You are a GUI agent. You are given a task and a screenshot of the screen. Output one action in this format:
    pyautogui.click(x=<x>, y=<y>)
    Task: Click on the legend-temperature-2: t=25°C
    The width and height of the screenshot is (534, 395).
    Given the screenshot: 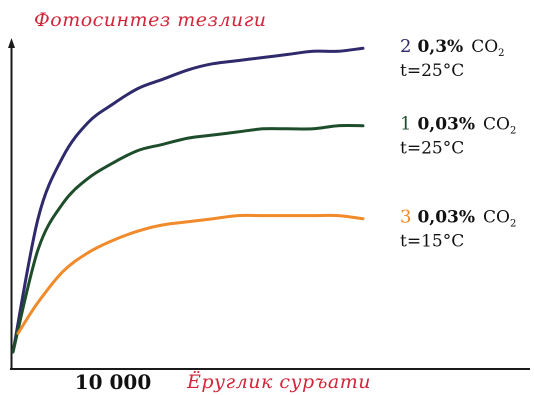 What is the action you would take?
    pyautogui.click(x=432, y=71)
    